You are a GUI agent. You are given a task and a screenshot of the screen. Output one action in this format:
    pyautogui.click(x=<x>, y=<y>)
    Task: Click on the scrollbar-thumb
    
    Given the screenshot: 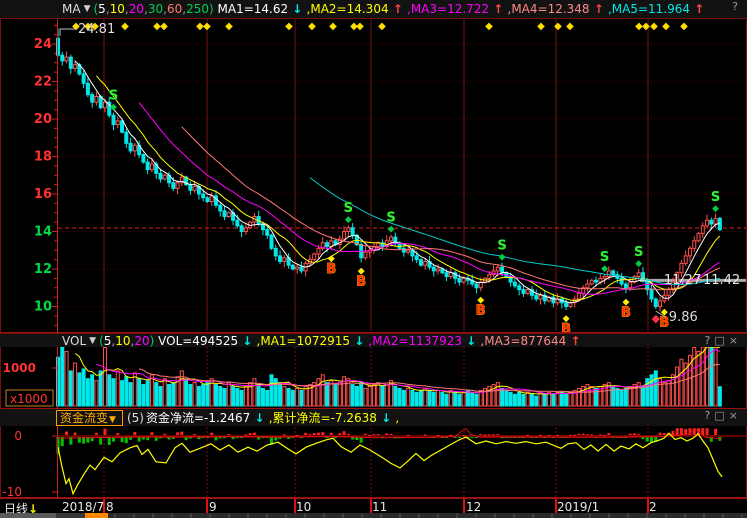 What is the action you would take?
    pyautogui.click(x=96, y=515)
    